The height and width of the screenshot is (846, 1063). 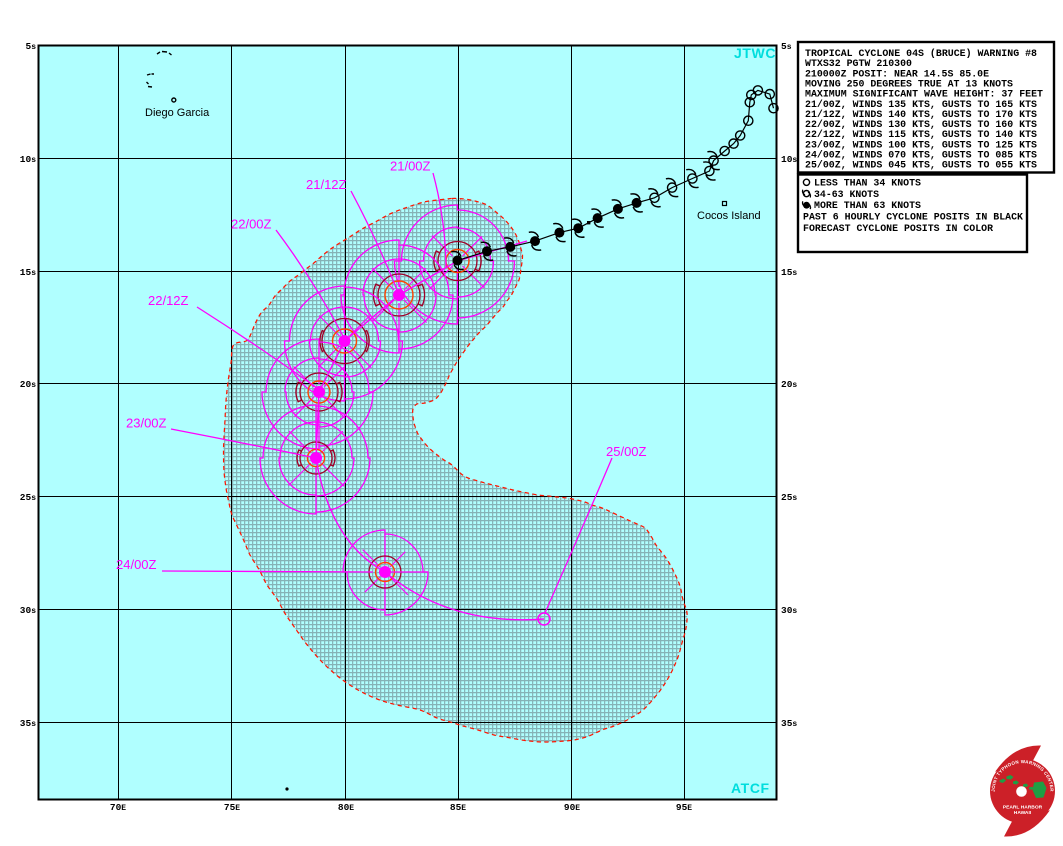 I want to click on svg-text: Diego Garcia, so click(x=177, y=113).